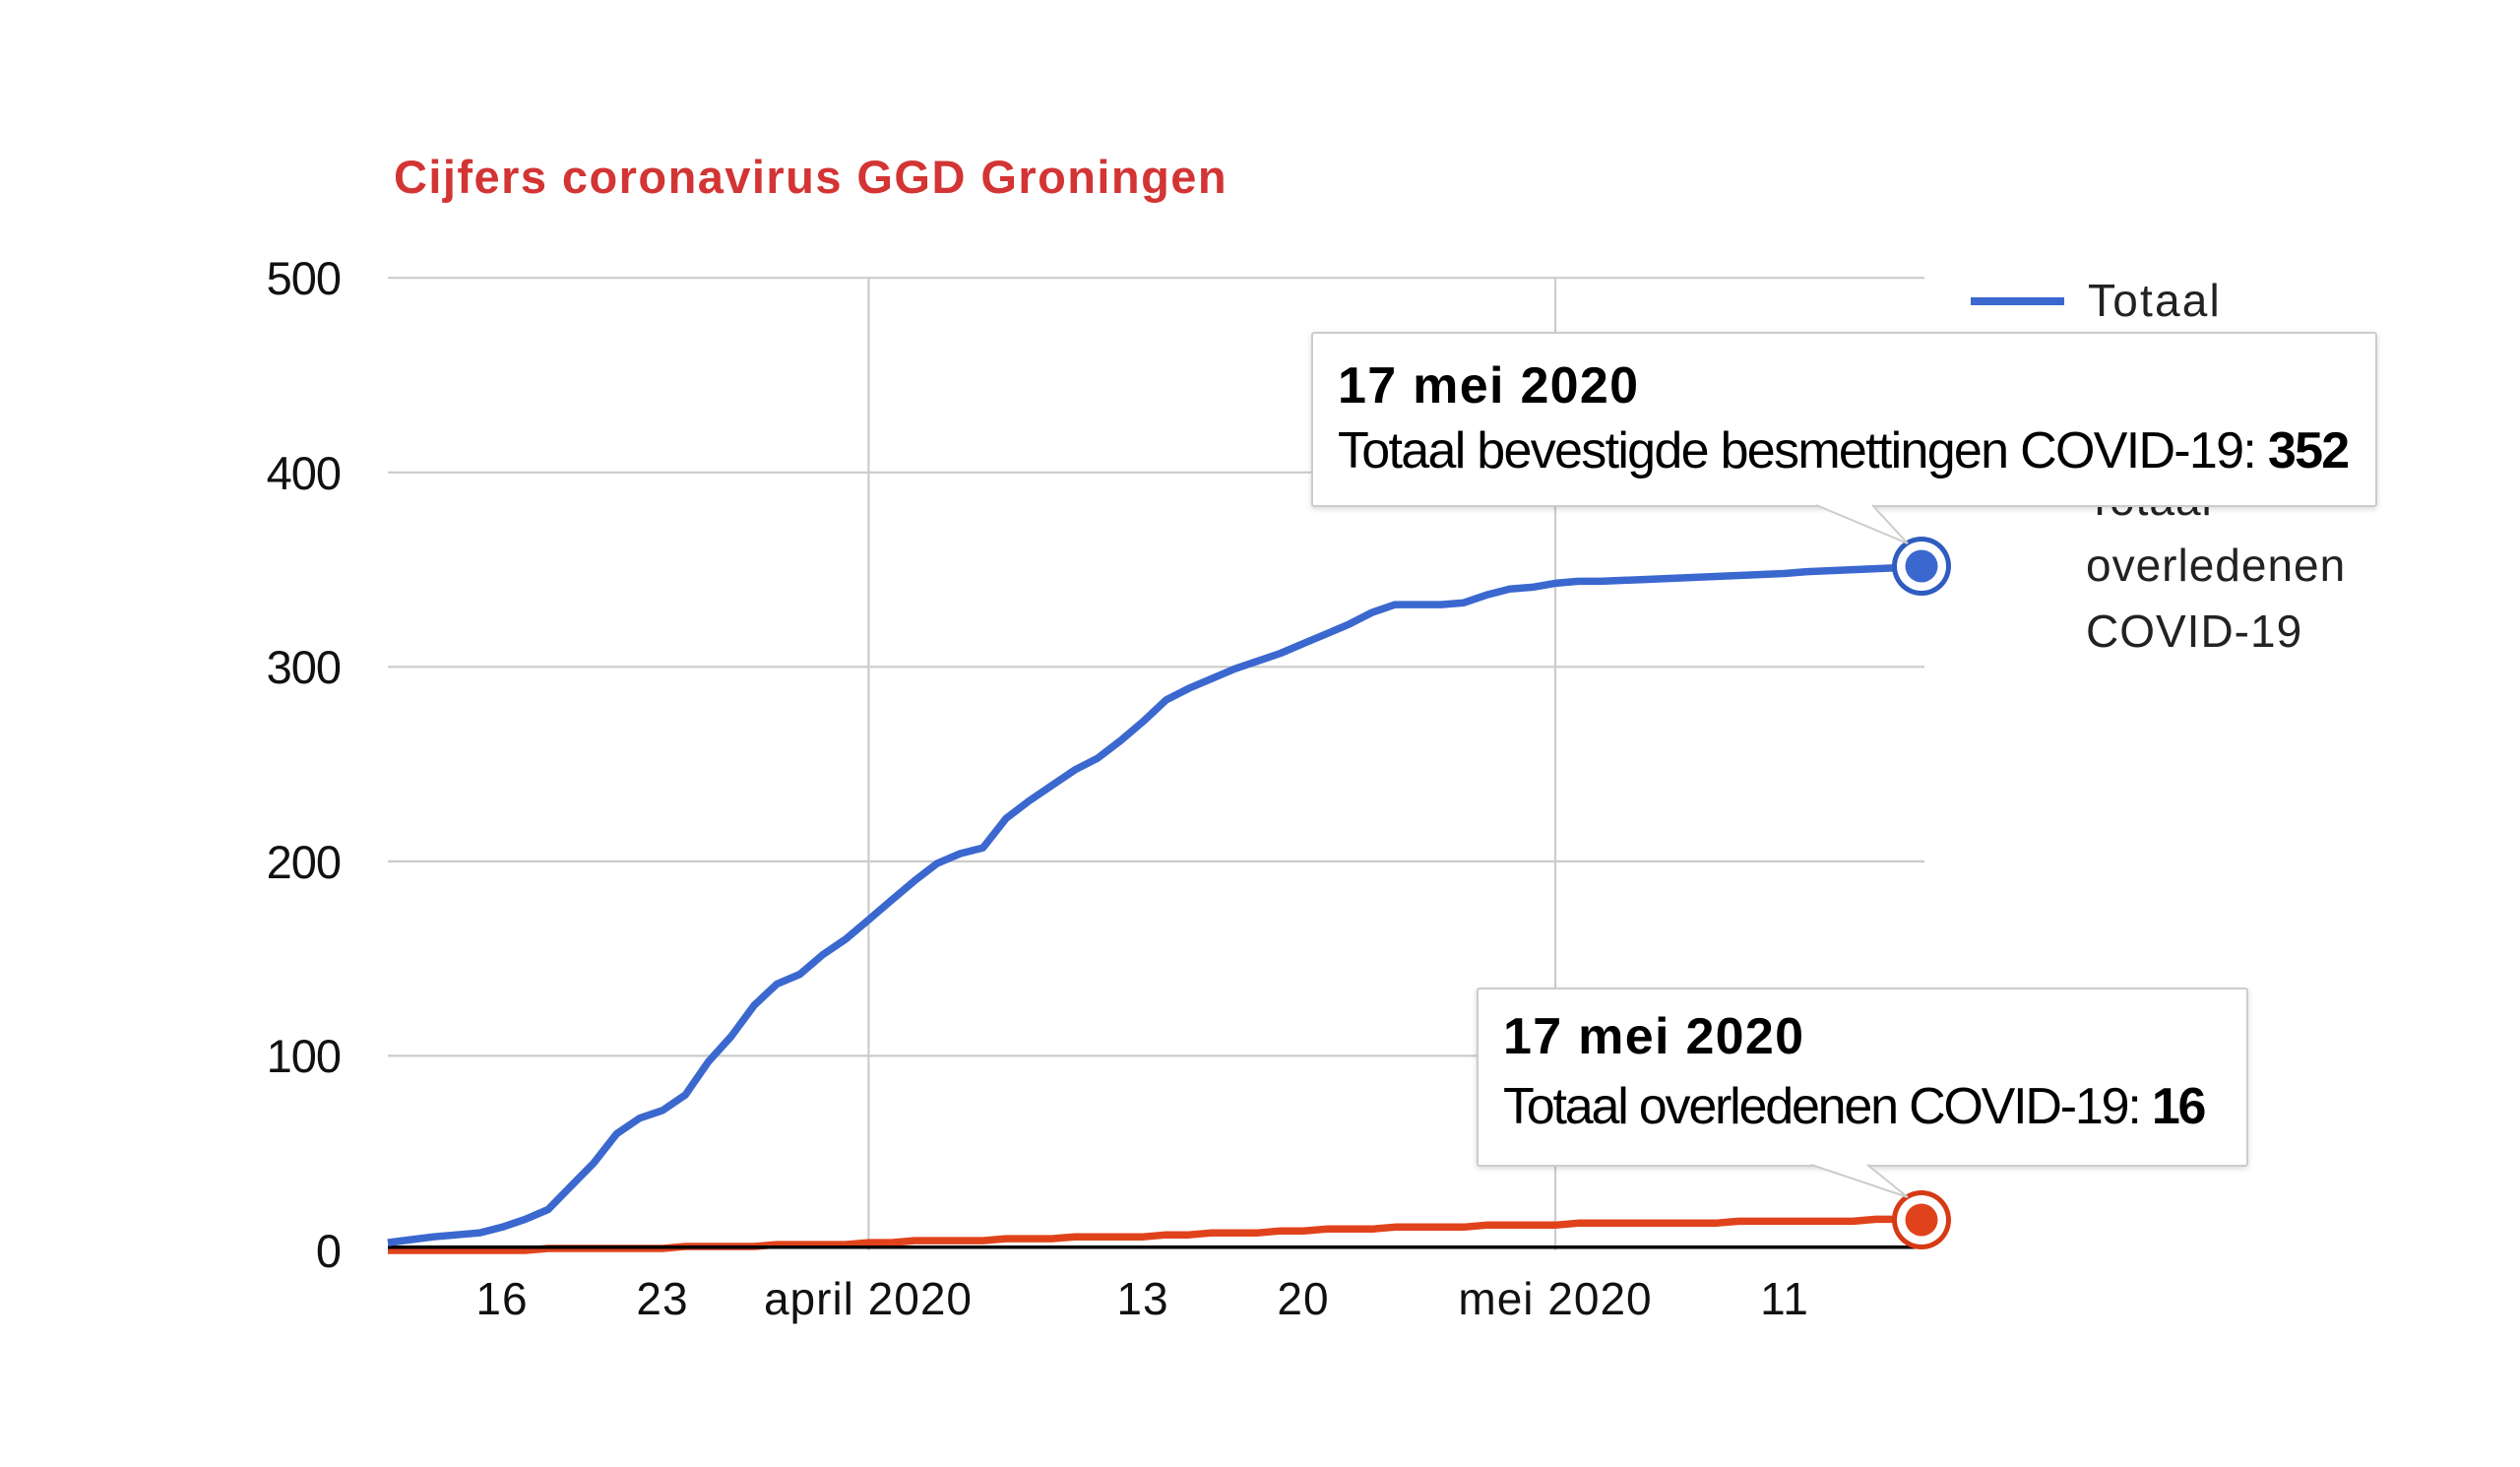  Describe the element at coordinates (868, 1298) in the screenshot. I see `svg-text: april 2020` at that location.